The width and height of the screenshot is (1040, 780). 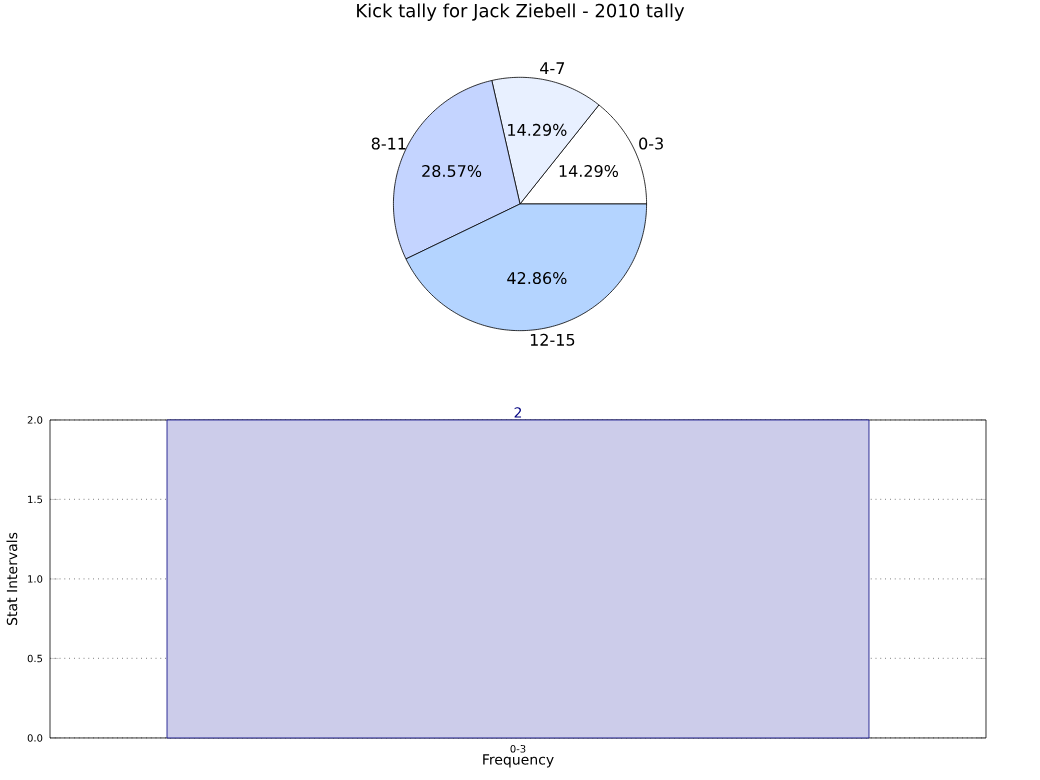 What do you see at coordinates (521, 12) in the screenshot?
I see `chart-title: Kick tally for Jack Ziebell - 2010 tally` at bounding box center [521, 12].